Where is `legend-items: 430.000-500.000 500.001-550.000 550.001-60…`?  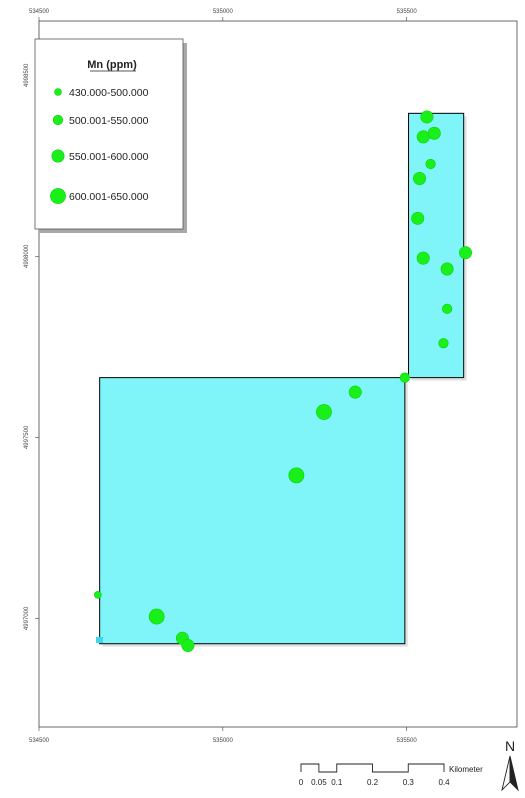
legend-items: 430.000-500.000 500.001-550.000 550.001-60… is located at coordinates (99, 145).